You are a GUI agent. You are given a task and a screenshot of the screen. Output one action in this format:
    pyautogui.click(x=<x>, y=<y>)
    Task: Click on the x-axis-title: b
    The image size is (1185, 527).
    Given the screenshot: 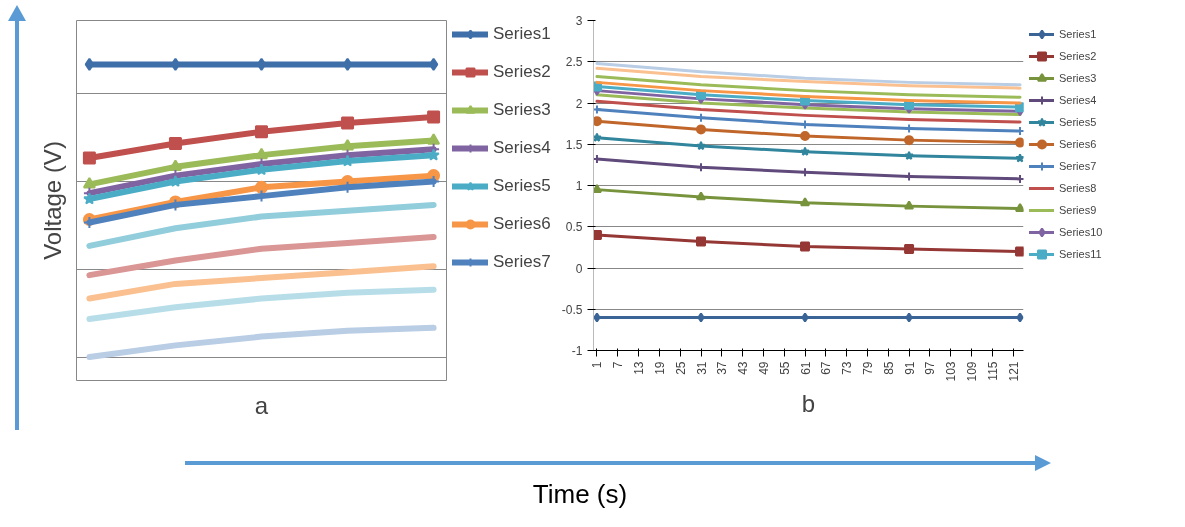 What is the action you would take?
    pyautogui.click(x=808, y=403)
    